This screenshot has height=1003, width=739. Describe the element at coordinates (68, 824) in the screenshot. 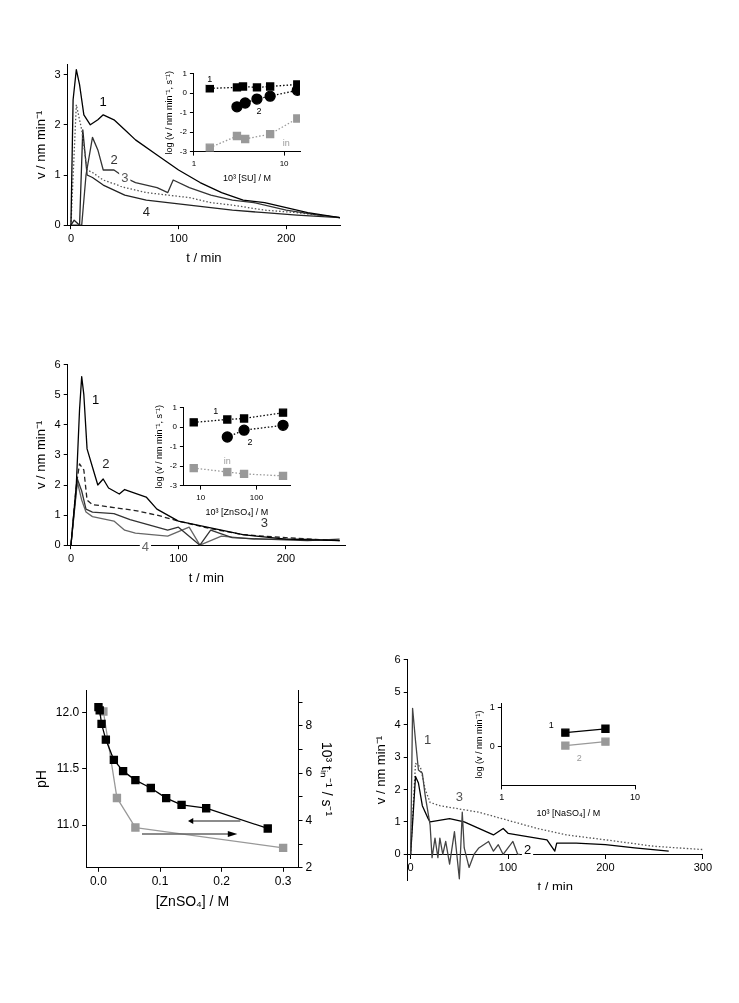

I see `y-tick-label: 11.0` at that location.